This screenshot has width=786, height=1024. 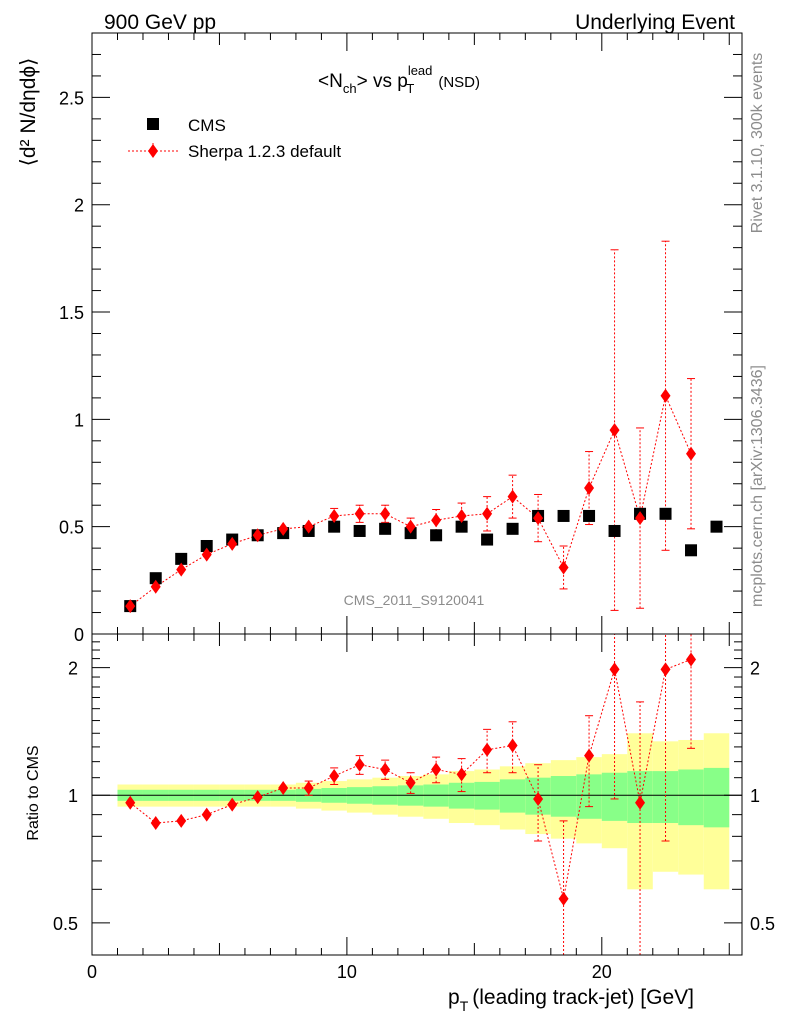 I want to click on header-left: 900 GeV pp, so click(x=160, y=22).